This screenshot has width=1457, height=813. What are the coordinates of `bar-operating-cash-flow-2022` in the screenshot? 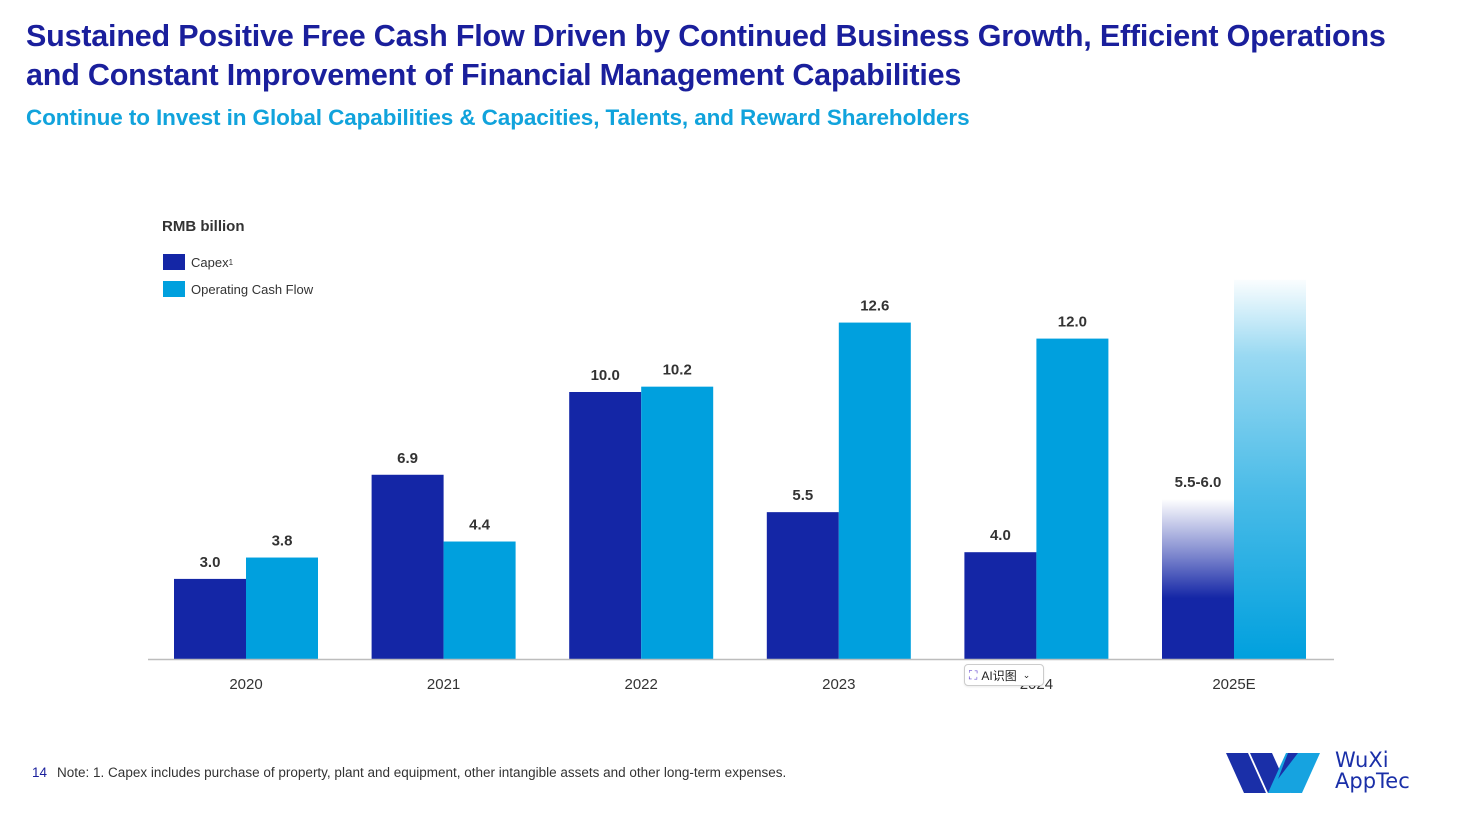 It's located at (677, 522).